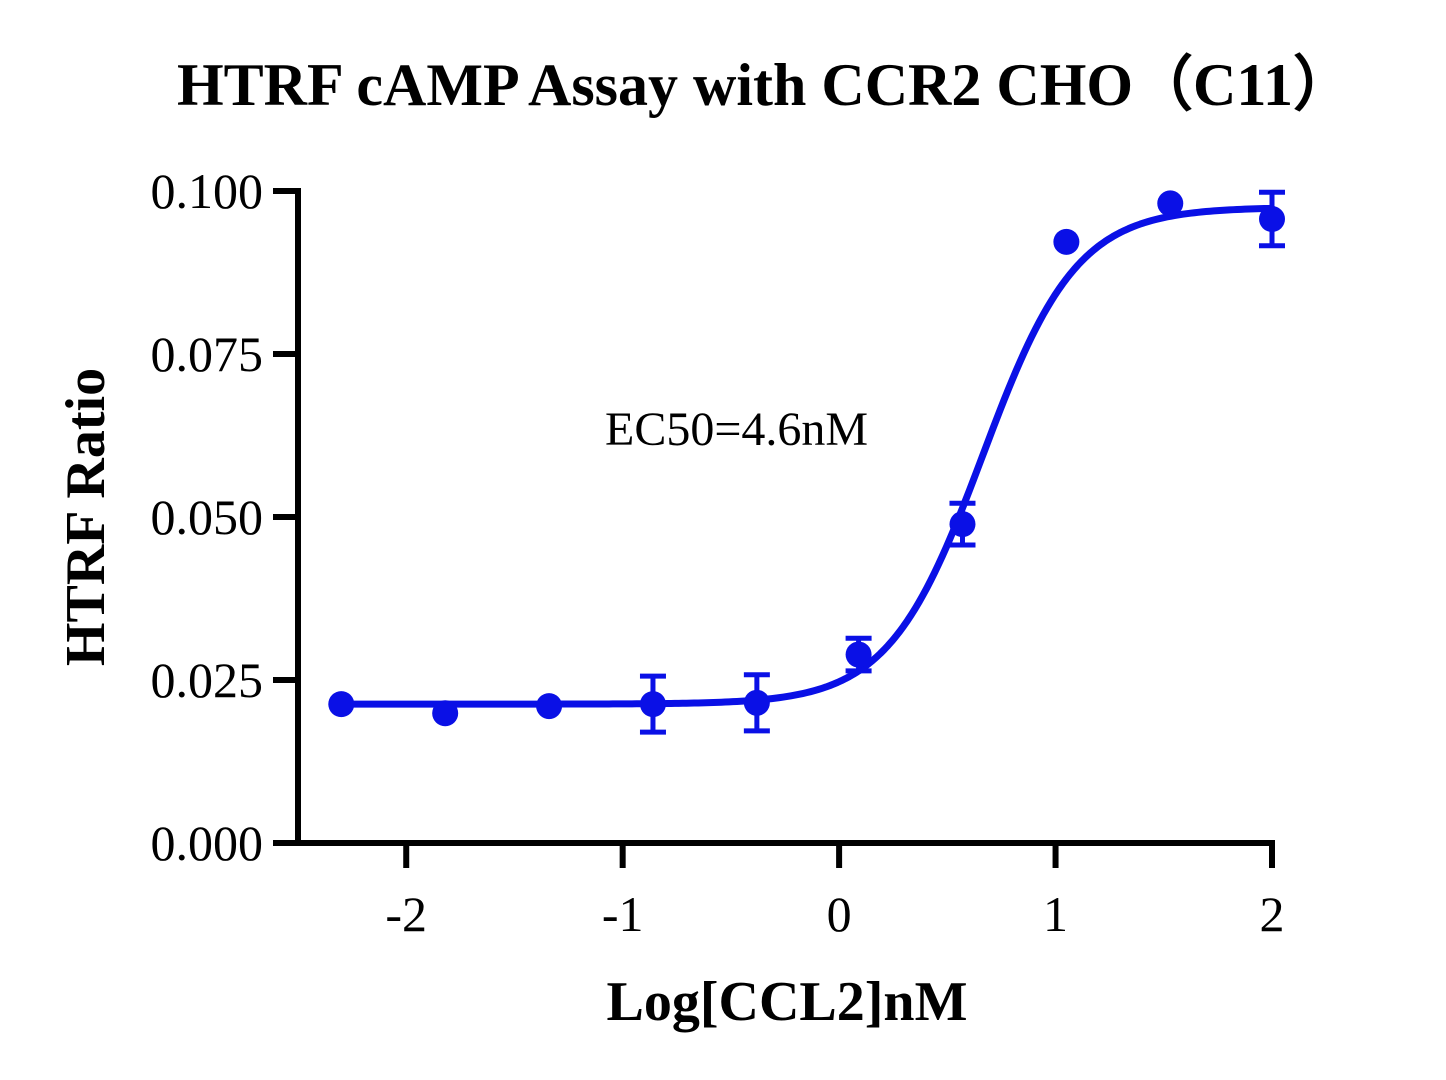  Describe the element at coordinates (207, 191) in the screenshot. I see `y-tick-label: 0.100` at that location.